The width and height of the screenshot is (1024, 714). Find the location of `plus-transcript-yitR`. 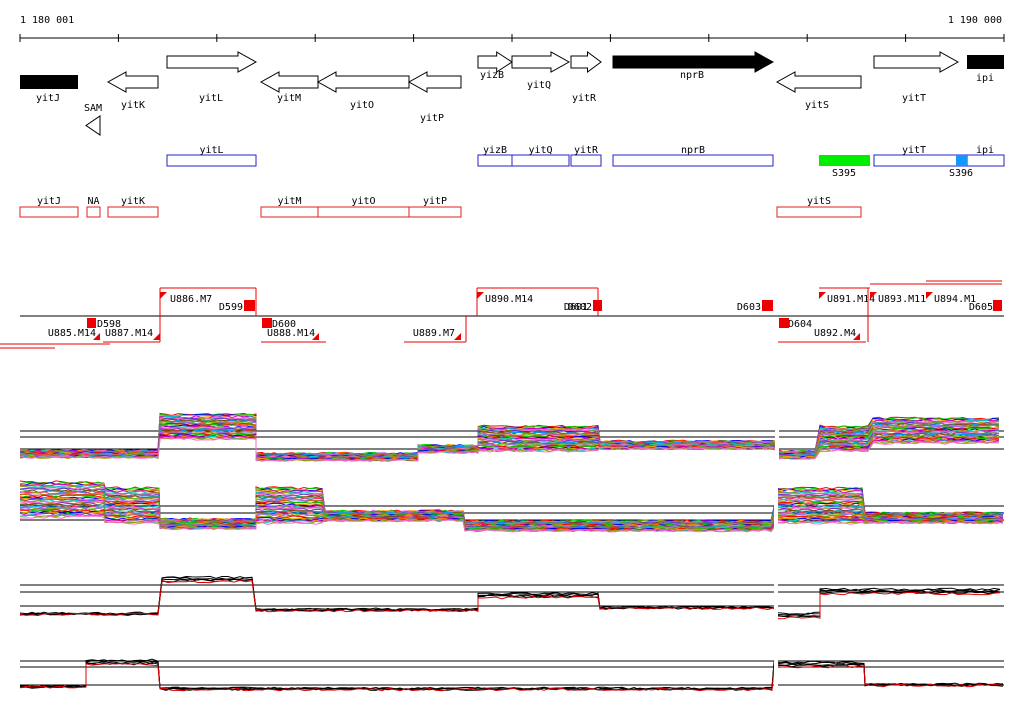

plus-transcript-yitR is located at coordinates (586, 160).